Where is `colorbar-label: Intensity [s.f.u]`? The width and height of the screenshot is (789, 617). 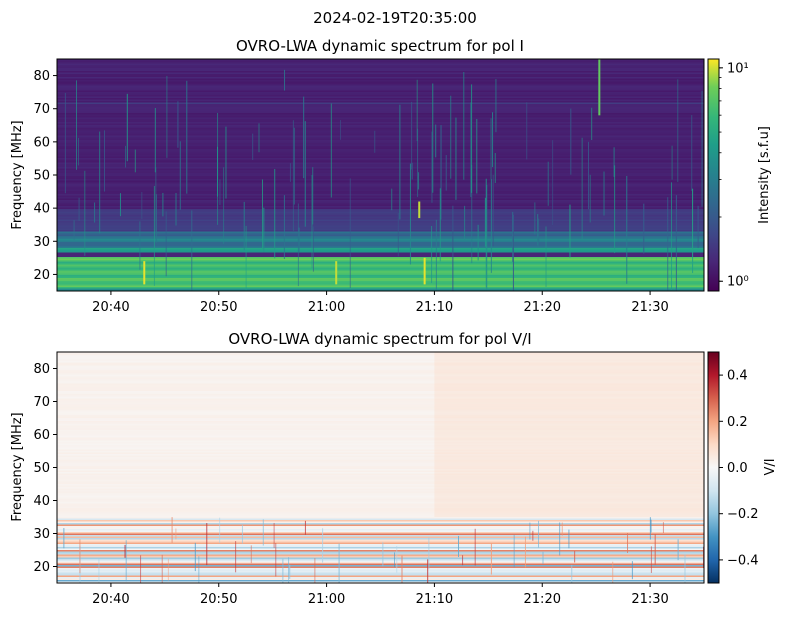
colorbar-label: Intensity [s.f.u] is located at coordinates (764, 175).